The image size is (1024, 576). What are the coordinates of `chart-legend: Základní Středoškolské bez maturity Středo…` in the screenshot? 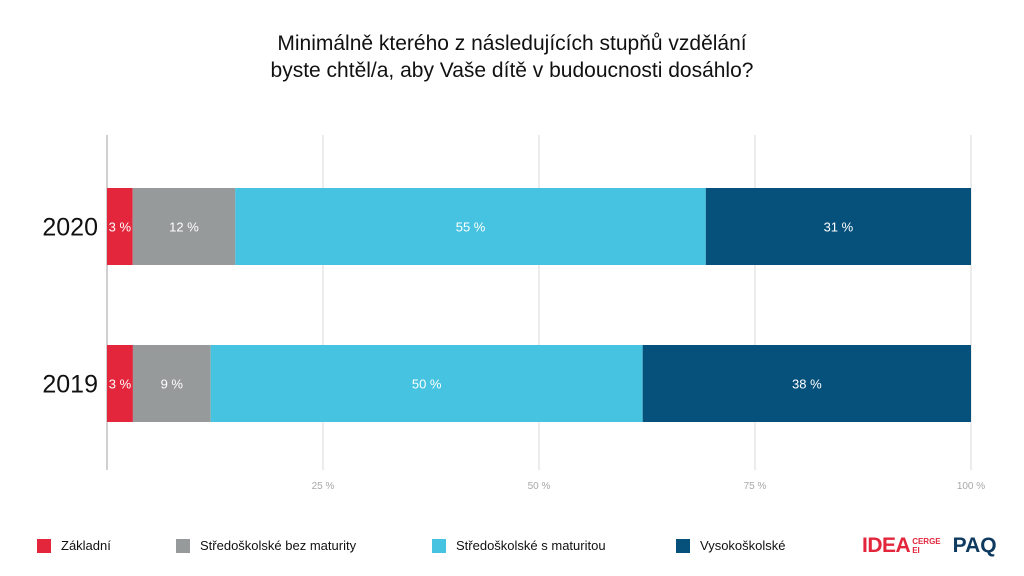 It's located at (512, 548).